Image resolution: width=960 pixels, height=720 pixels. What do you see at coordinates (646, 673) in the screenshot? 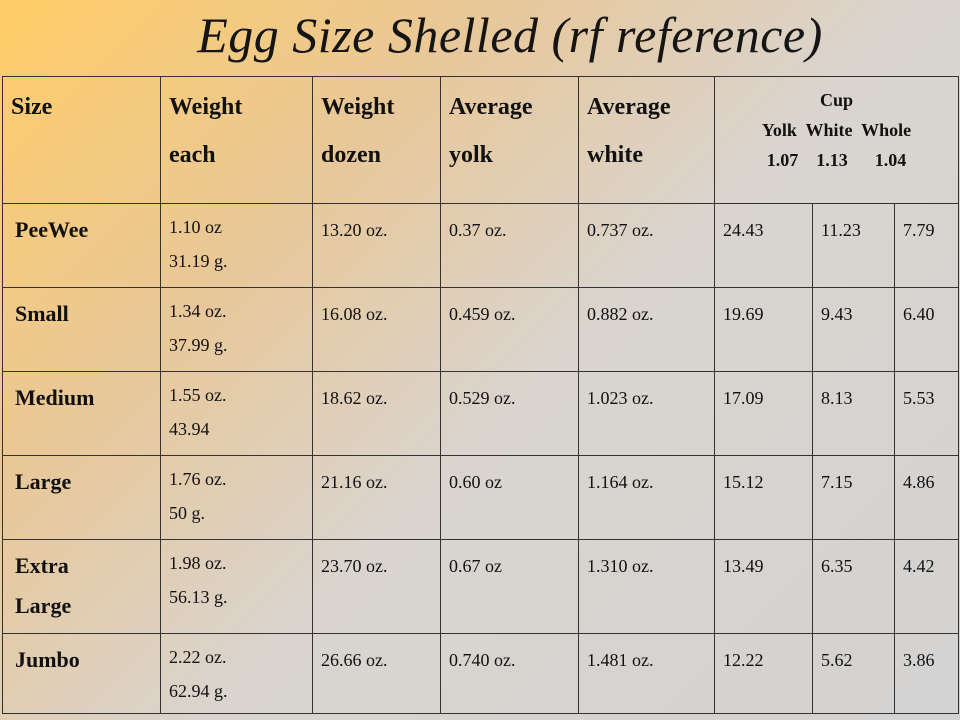
I see `avg-white-cell: 1.481 oz.` at bounding box center [646, 673].